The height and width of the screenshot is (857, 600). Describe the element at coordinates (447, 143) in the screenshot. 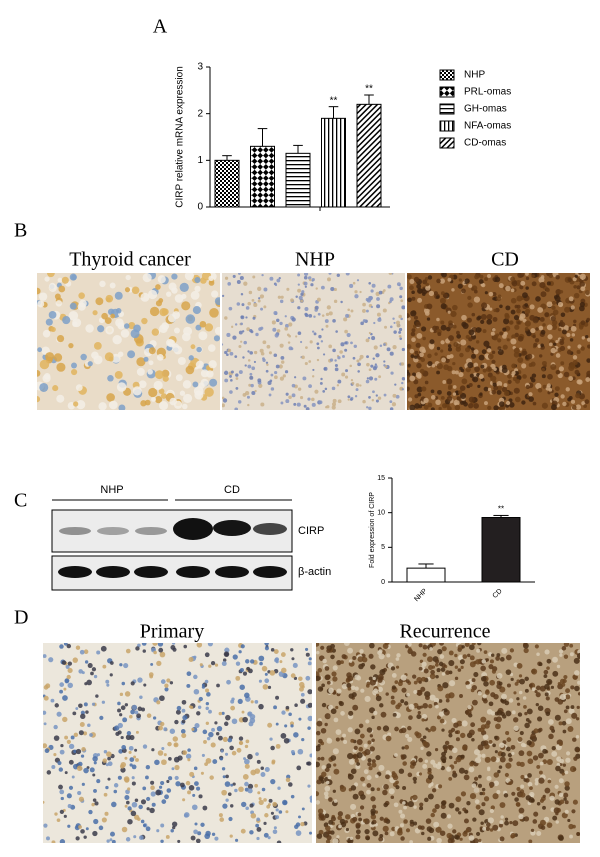

I see `legend-swatch` at that location.